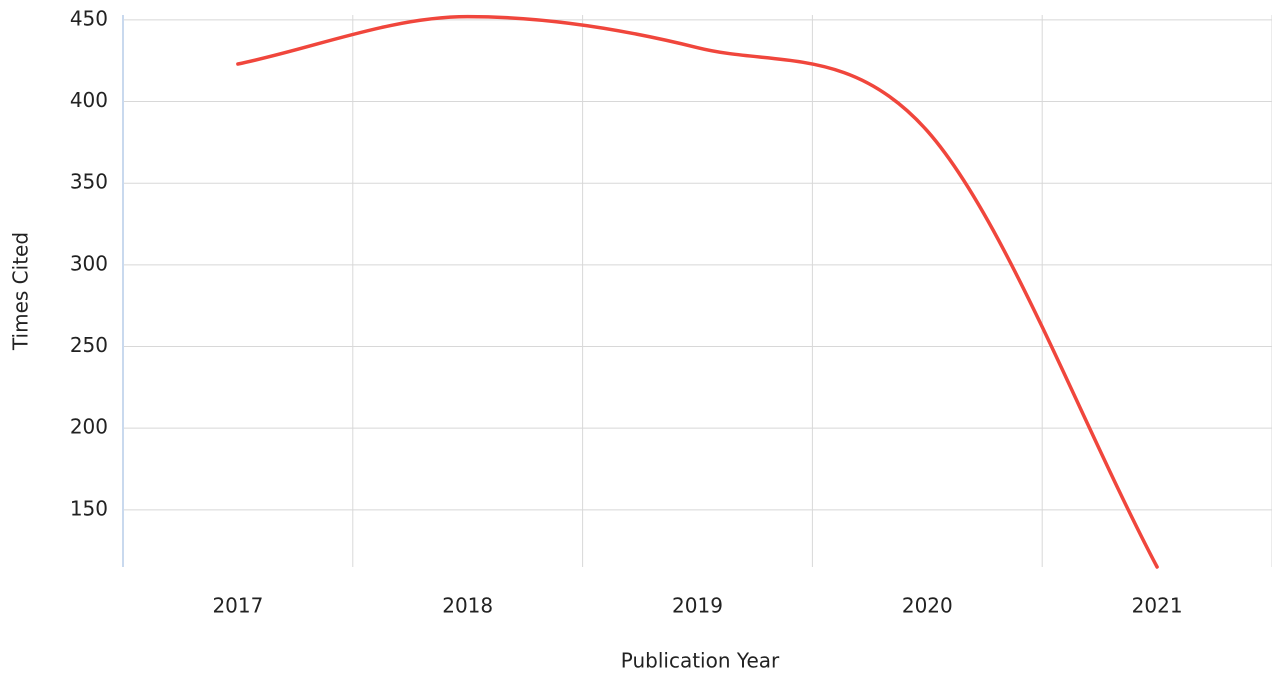  What do you see at coordinates (89, 182) in the screenshot?
I see `y-tick-label: 350` at bounding box center [89, 182].